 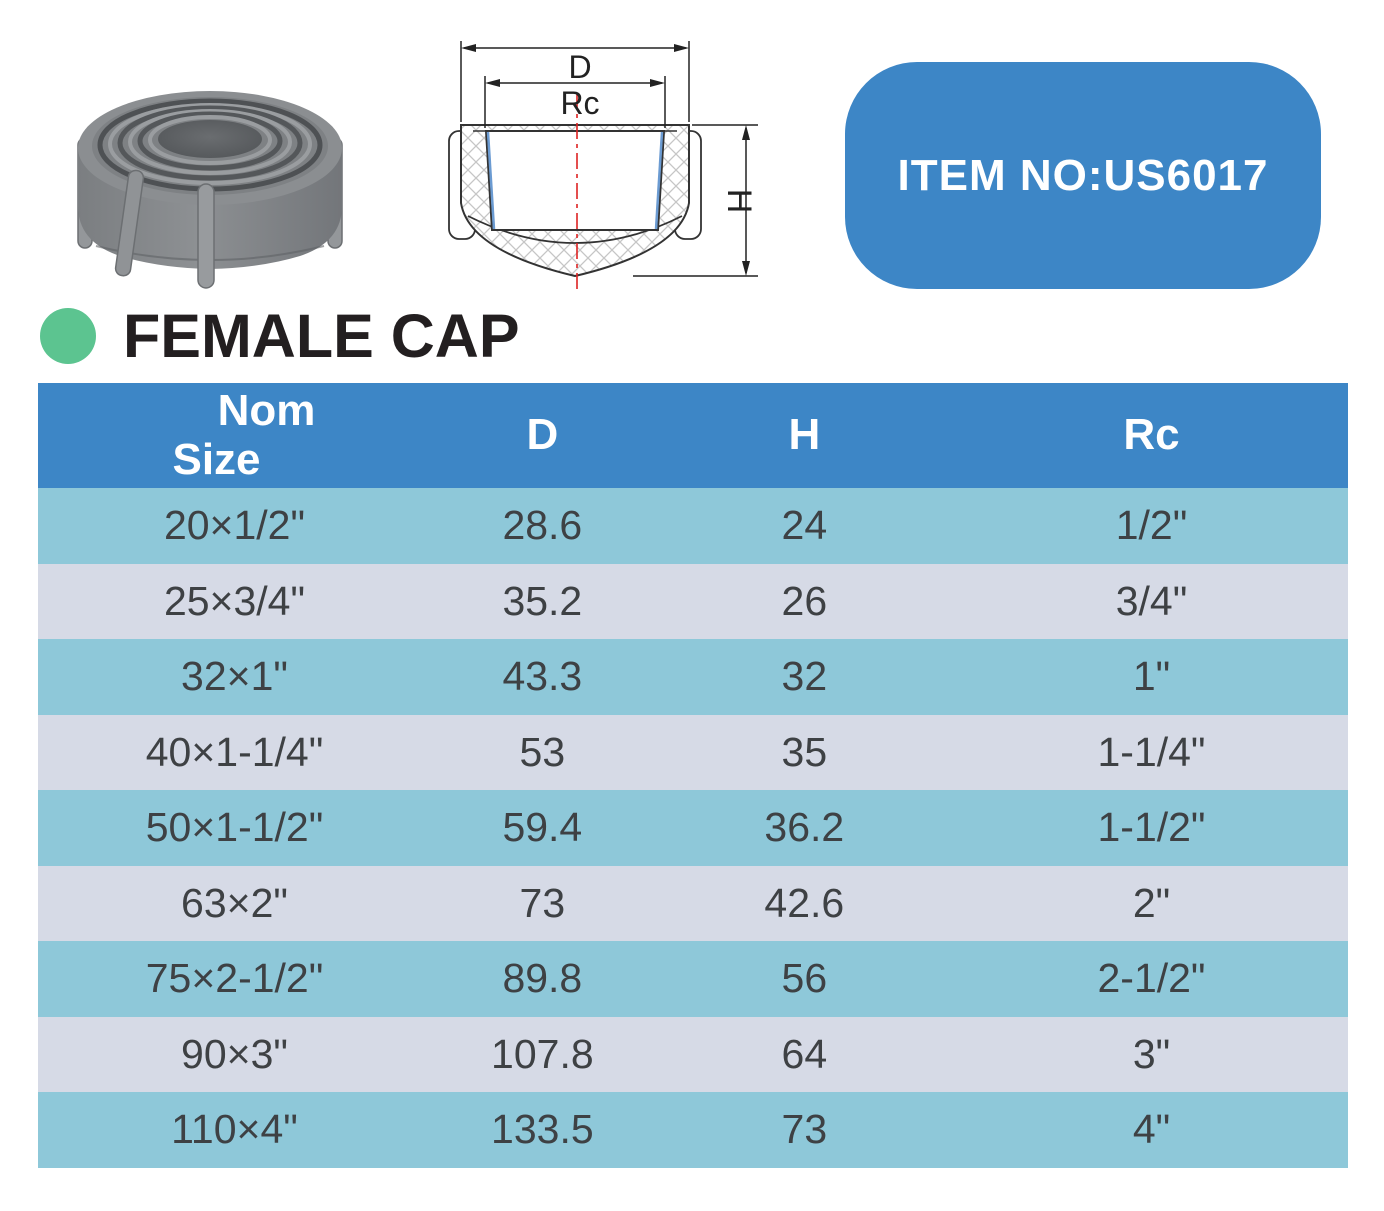 What do you see at coordinates (579, 103) in the screenshot?
I see `label-rc: Rc` at bounding box center [579, 103].